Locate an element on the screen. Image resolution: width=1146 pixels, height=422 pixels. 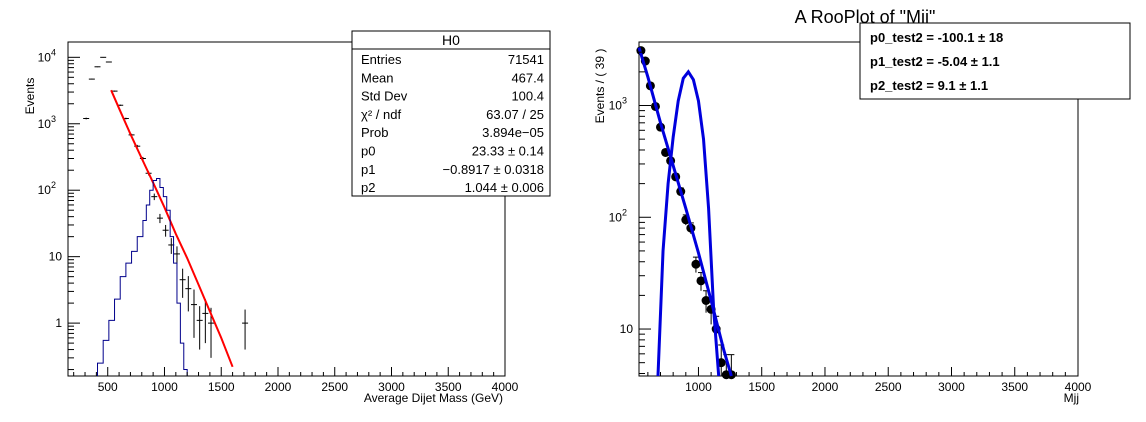
left-y-tick-label: 10³ is located at coordinates (47, 122).